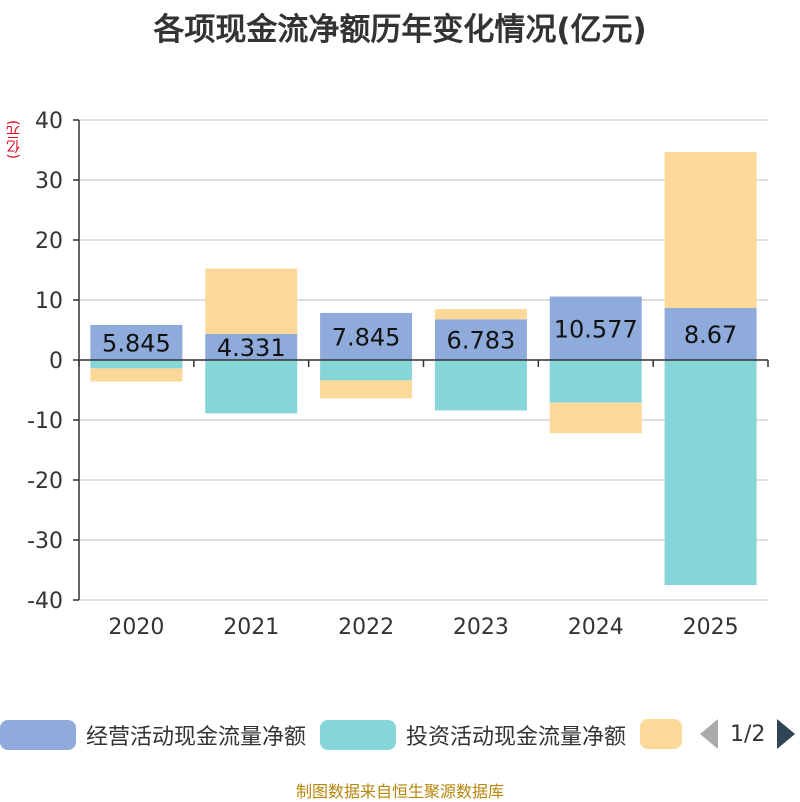  Describe the element at coordinates (480, 314) in the screenshot. I see `bar-series2-2023` at that location.